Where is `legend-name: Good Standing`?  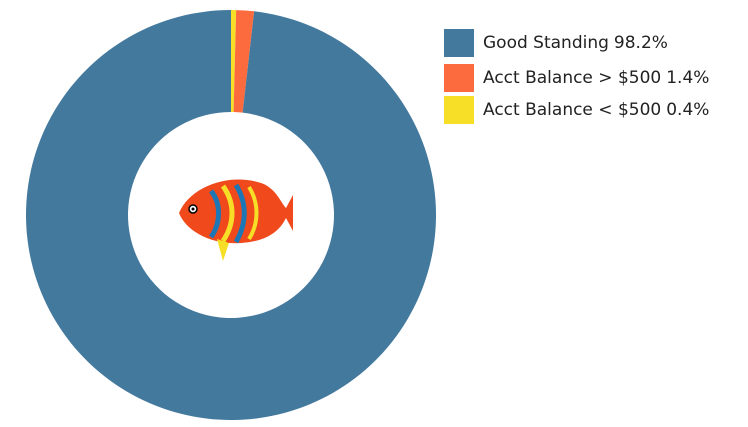
legend-name: Good Standing is located at coordinates (546, 43).